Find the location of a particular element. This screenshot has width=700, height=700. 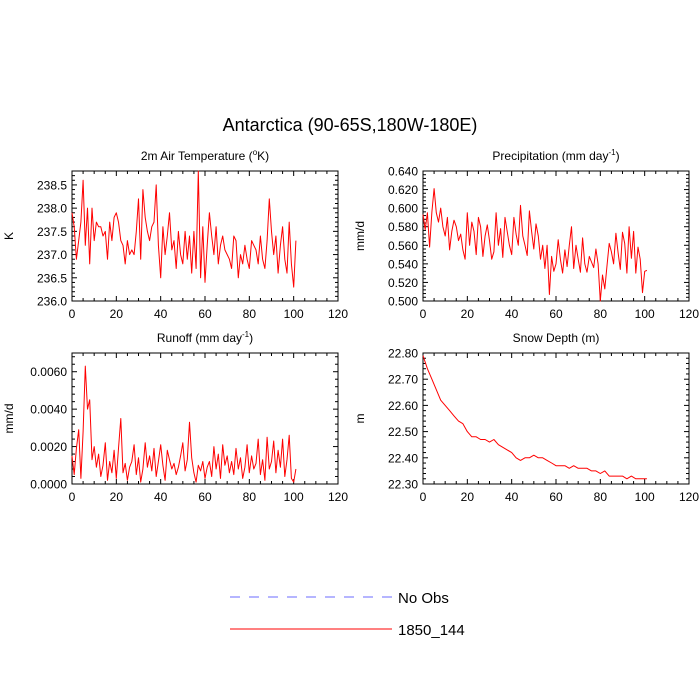

y-tick-label: 0.540 is located at coordinates (403, 264).